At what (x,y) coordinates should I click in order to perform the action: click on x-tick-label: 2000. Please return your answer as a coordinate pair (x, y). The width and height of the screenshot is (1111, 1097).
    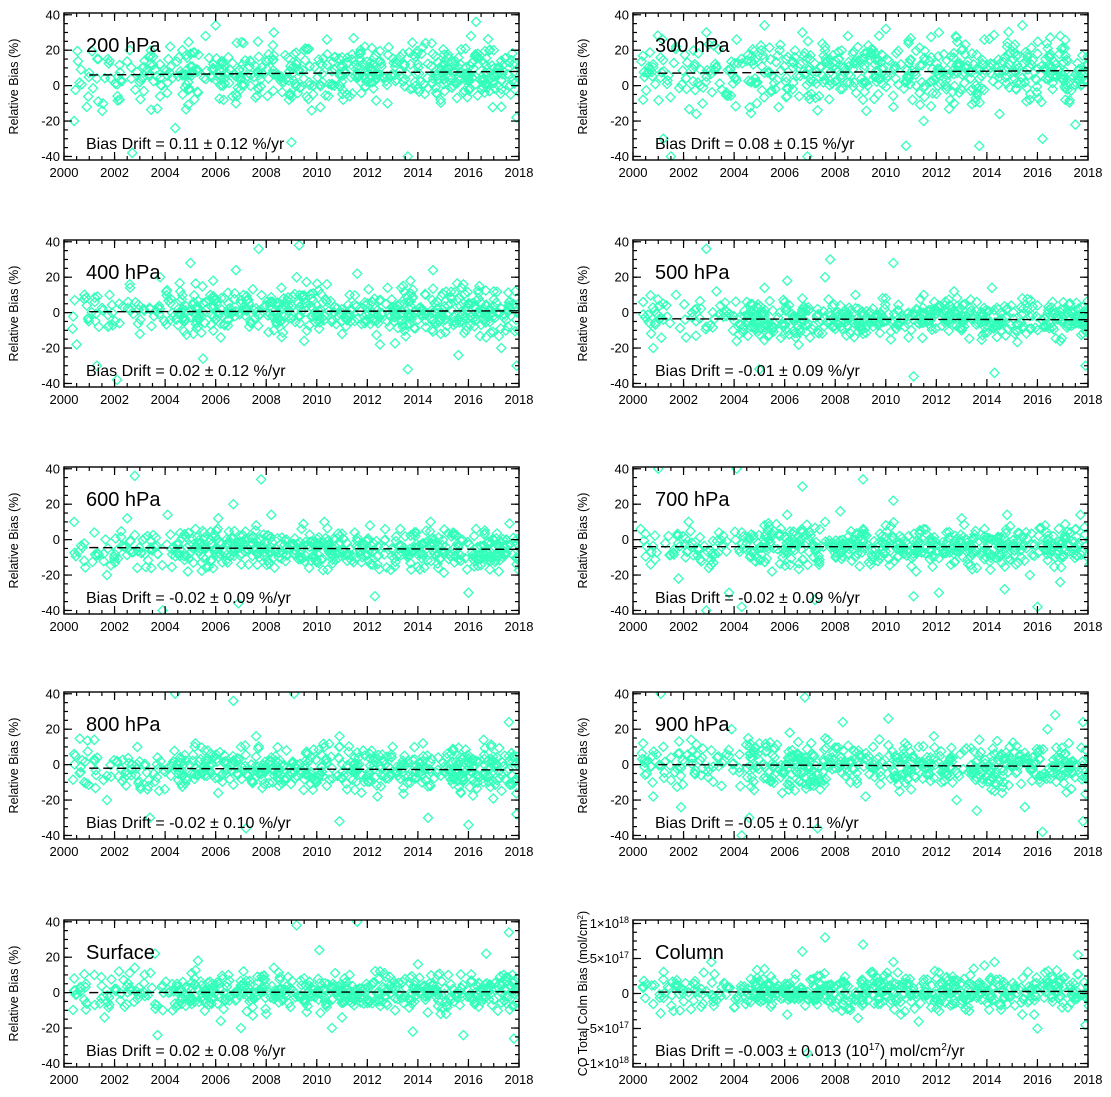
    Looking at the image, I should click on (633, 851).